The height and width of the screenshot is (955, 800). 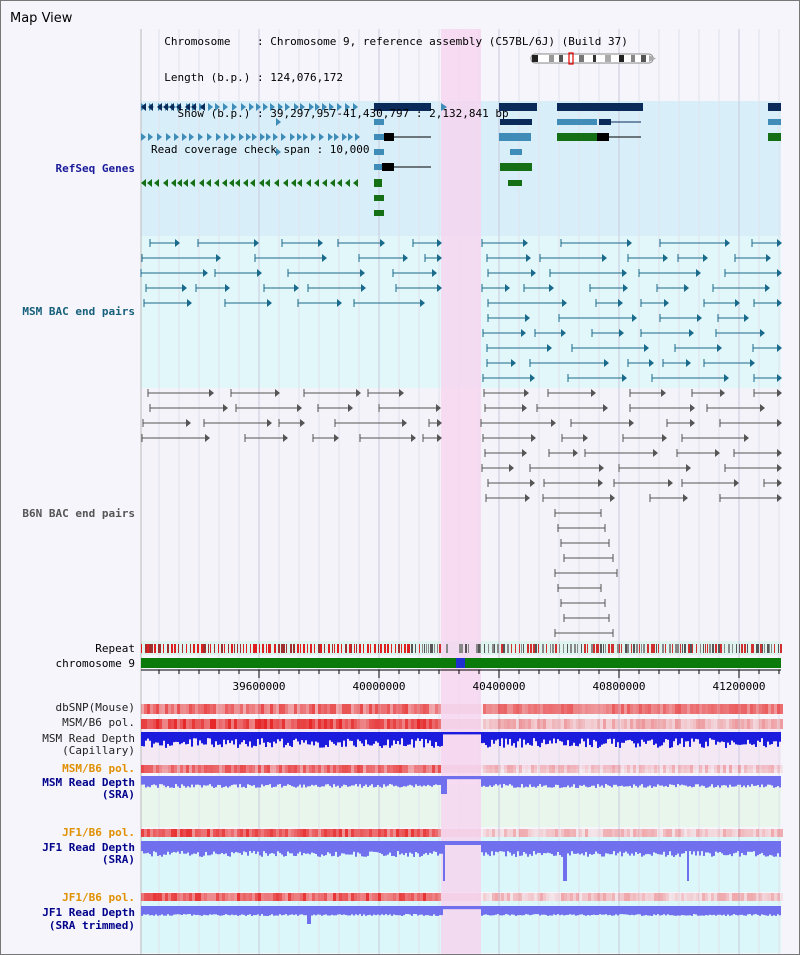 What do you see at coordinates (98, 897) in the screenshot?
I see `jf1-b6-pol-trim-label: JF1/B6 pol.` at bounding box center [98, 897].